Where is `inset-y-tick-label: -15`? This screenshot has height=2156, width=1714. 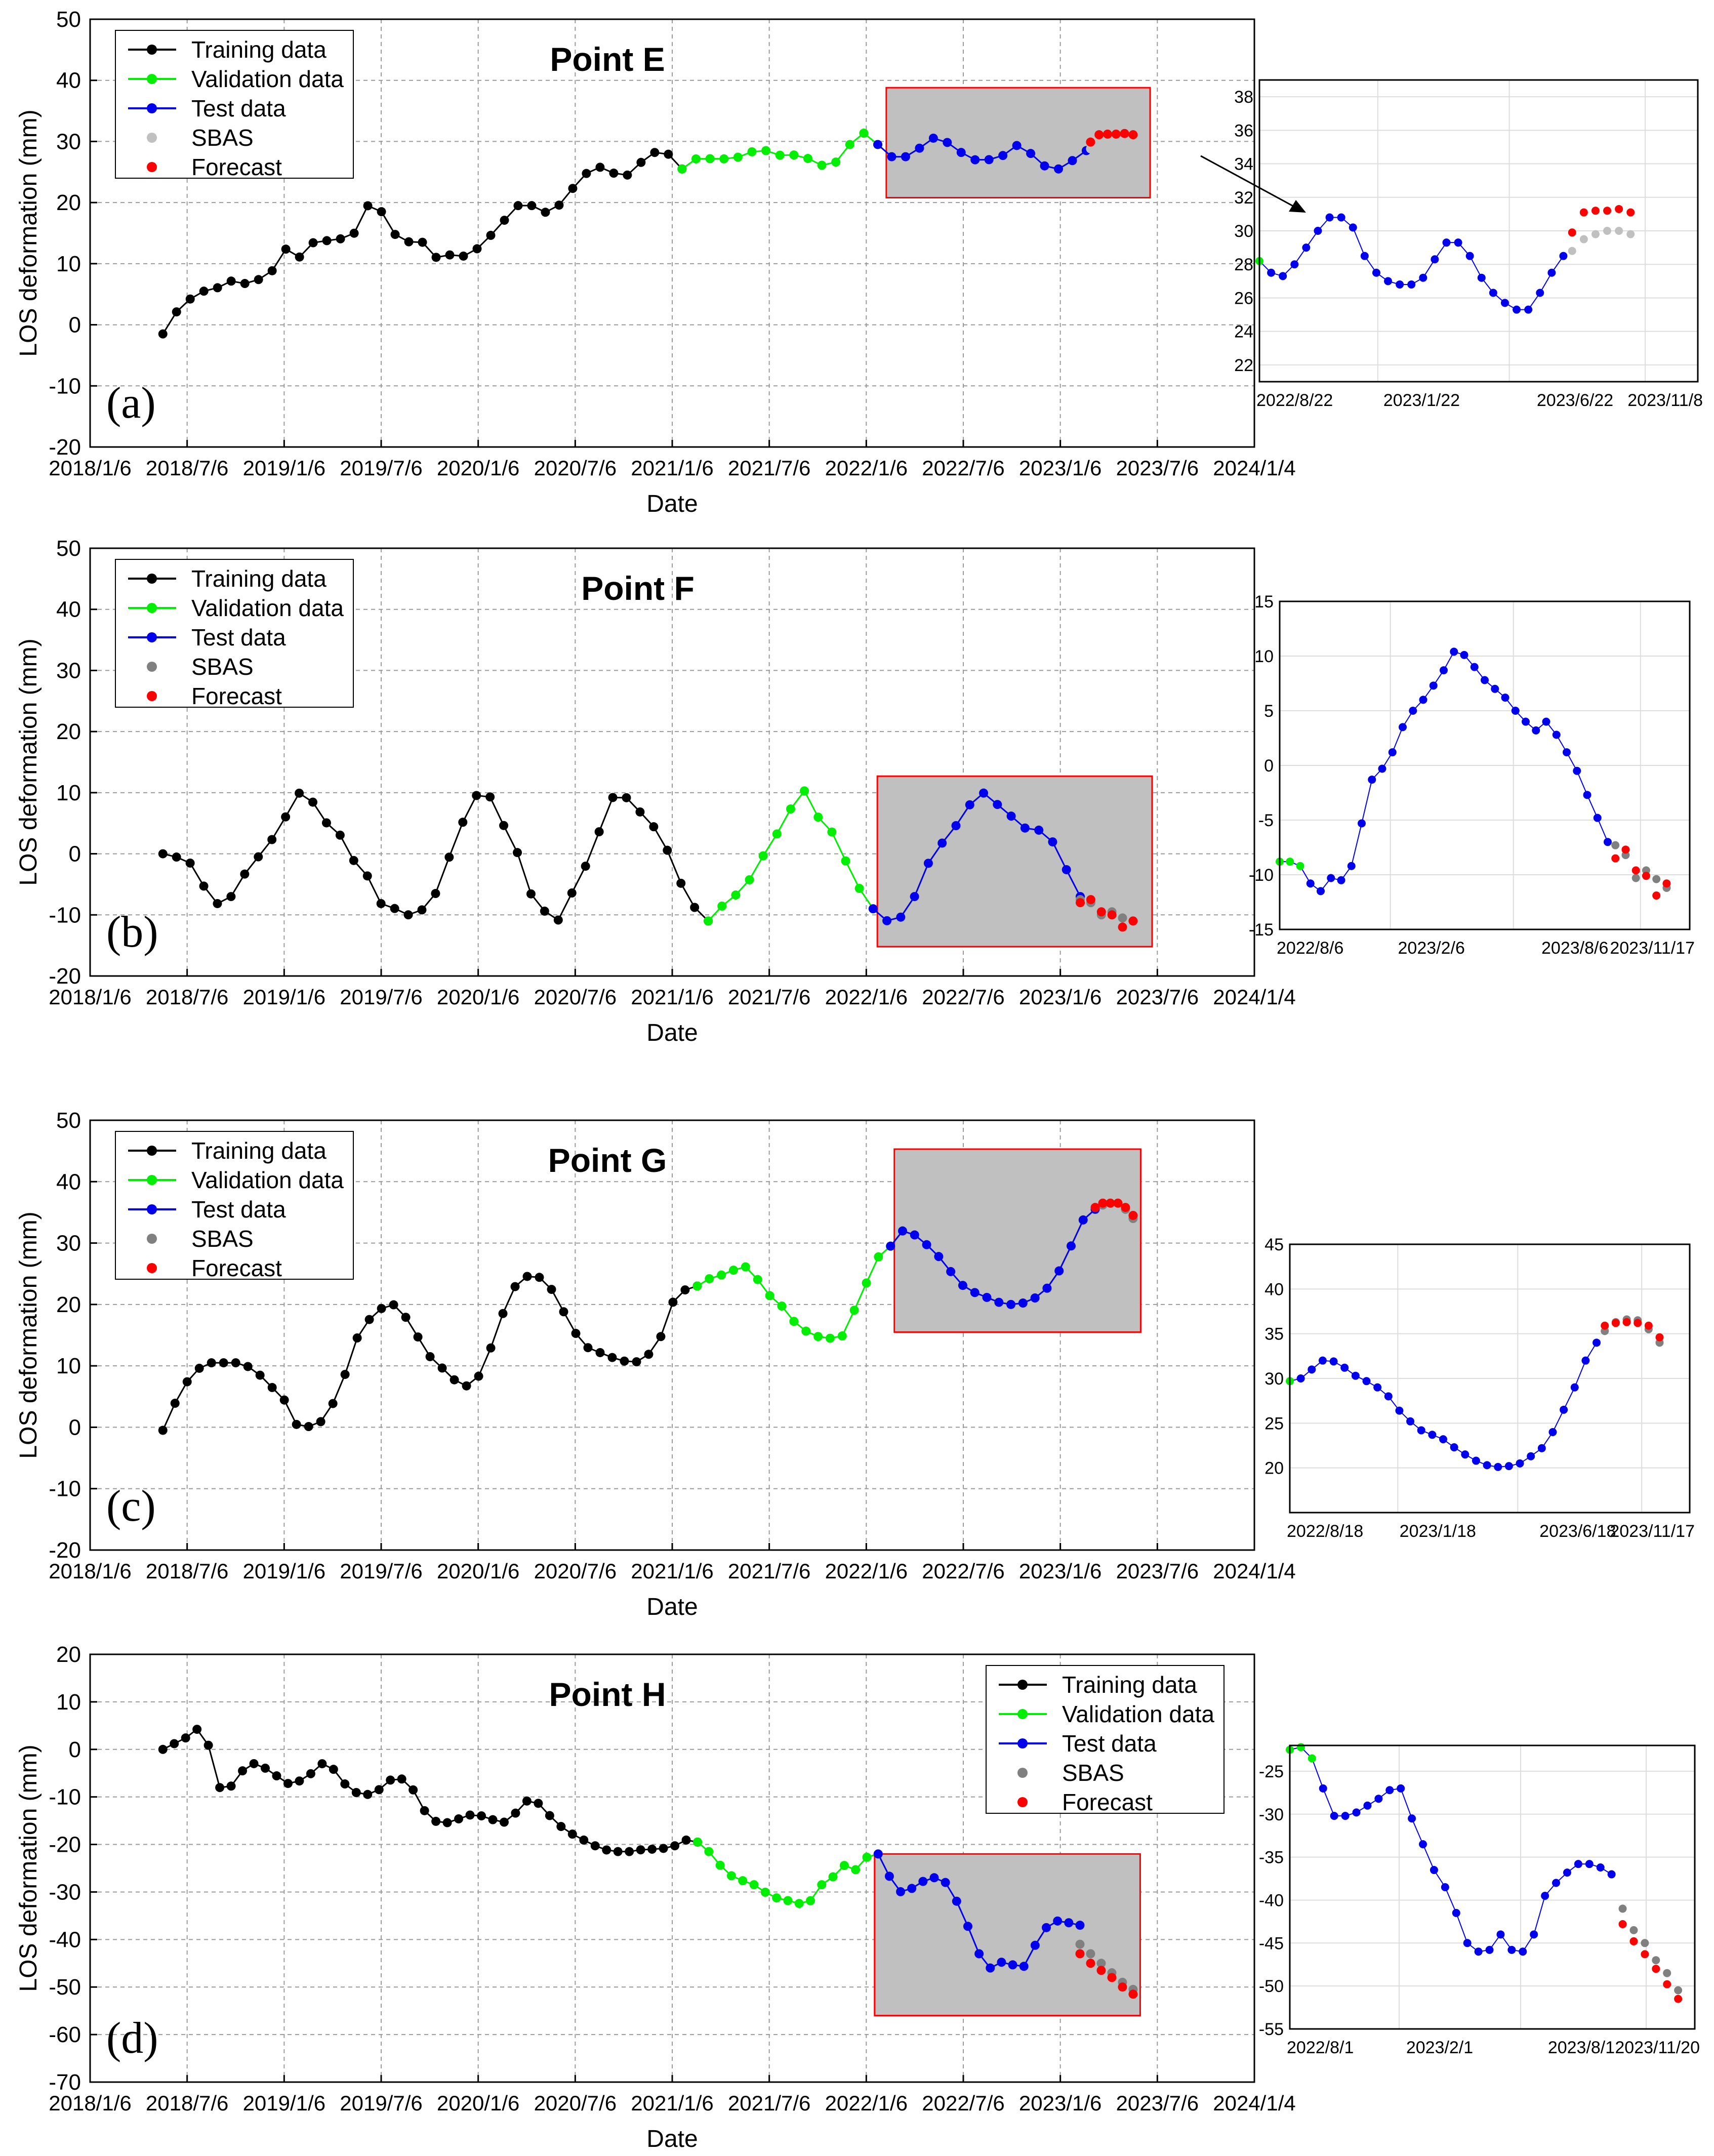
inset-y-tick-label: -15 is located at coordinates (1261, 930).